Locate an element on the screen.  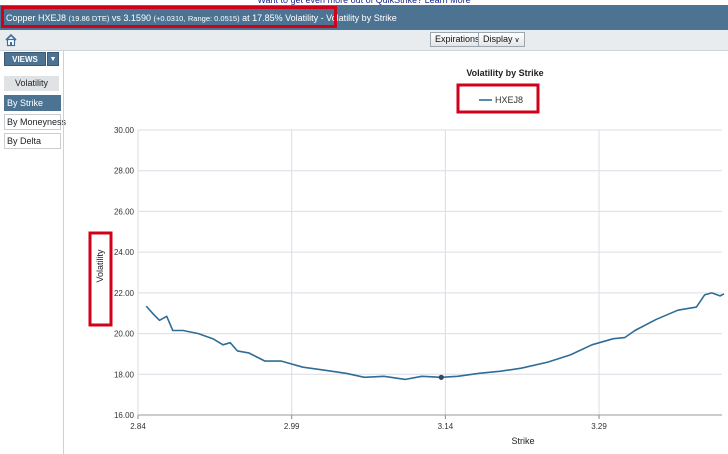
x-tick-label: 2.84 is located at coordinates (138, 426).